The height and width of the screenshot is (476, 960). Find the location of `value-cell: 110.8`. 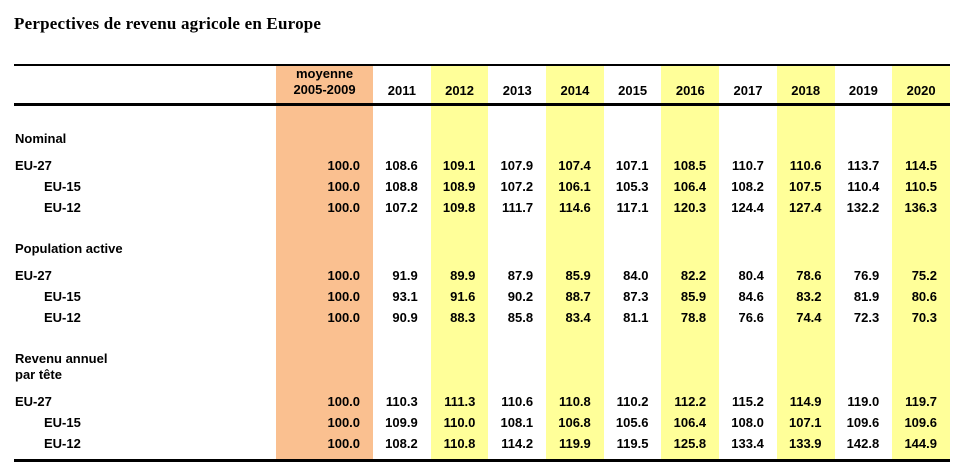

value-cell: 110.8 is located at coordinates (574, 401).